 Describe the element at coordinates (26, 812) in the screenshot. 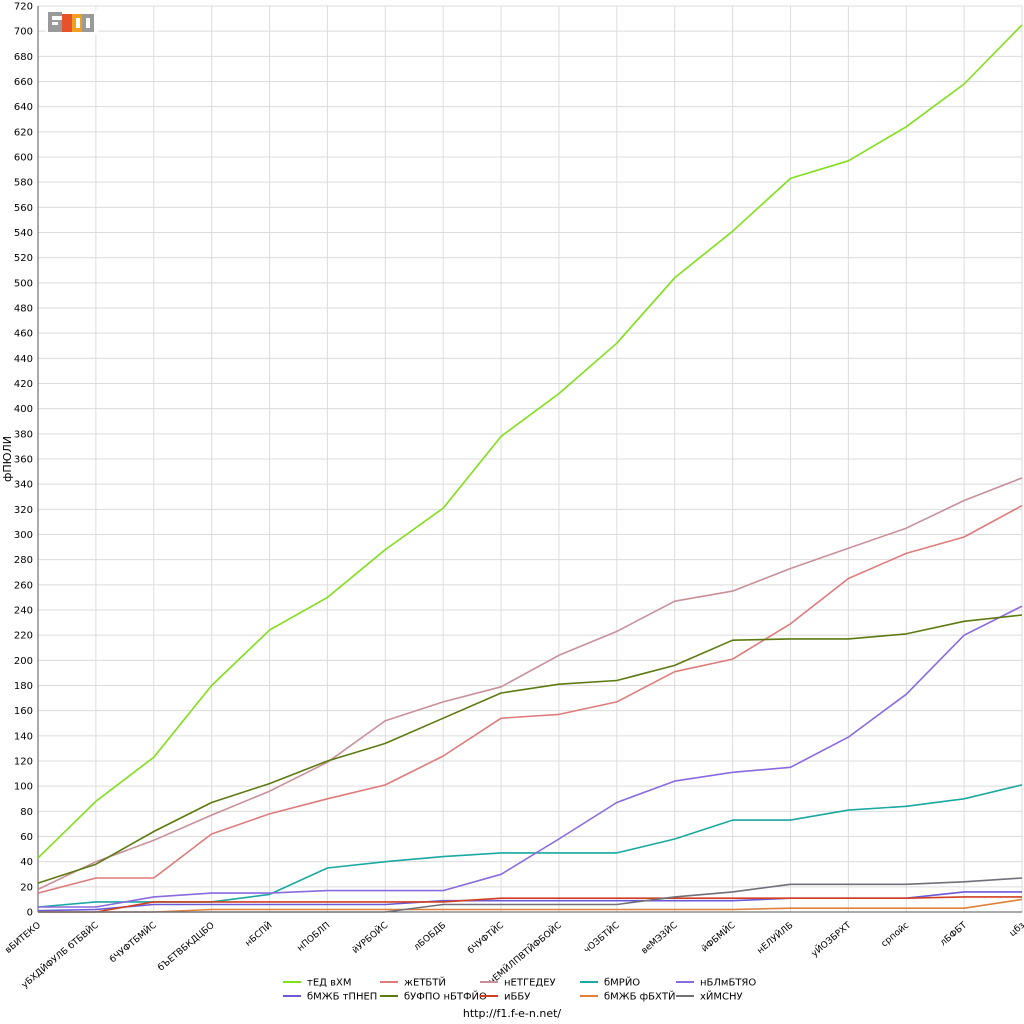

I see `y-tick-label: 80` at that location.